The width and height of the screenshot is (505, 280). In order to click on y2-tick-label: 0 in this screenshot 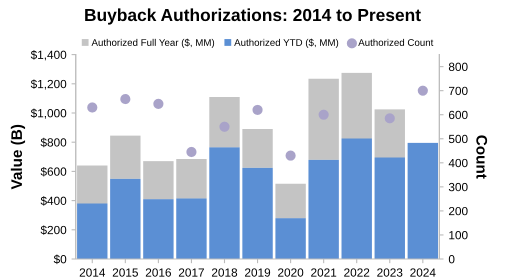, I will do `click(451, 259)`.